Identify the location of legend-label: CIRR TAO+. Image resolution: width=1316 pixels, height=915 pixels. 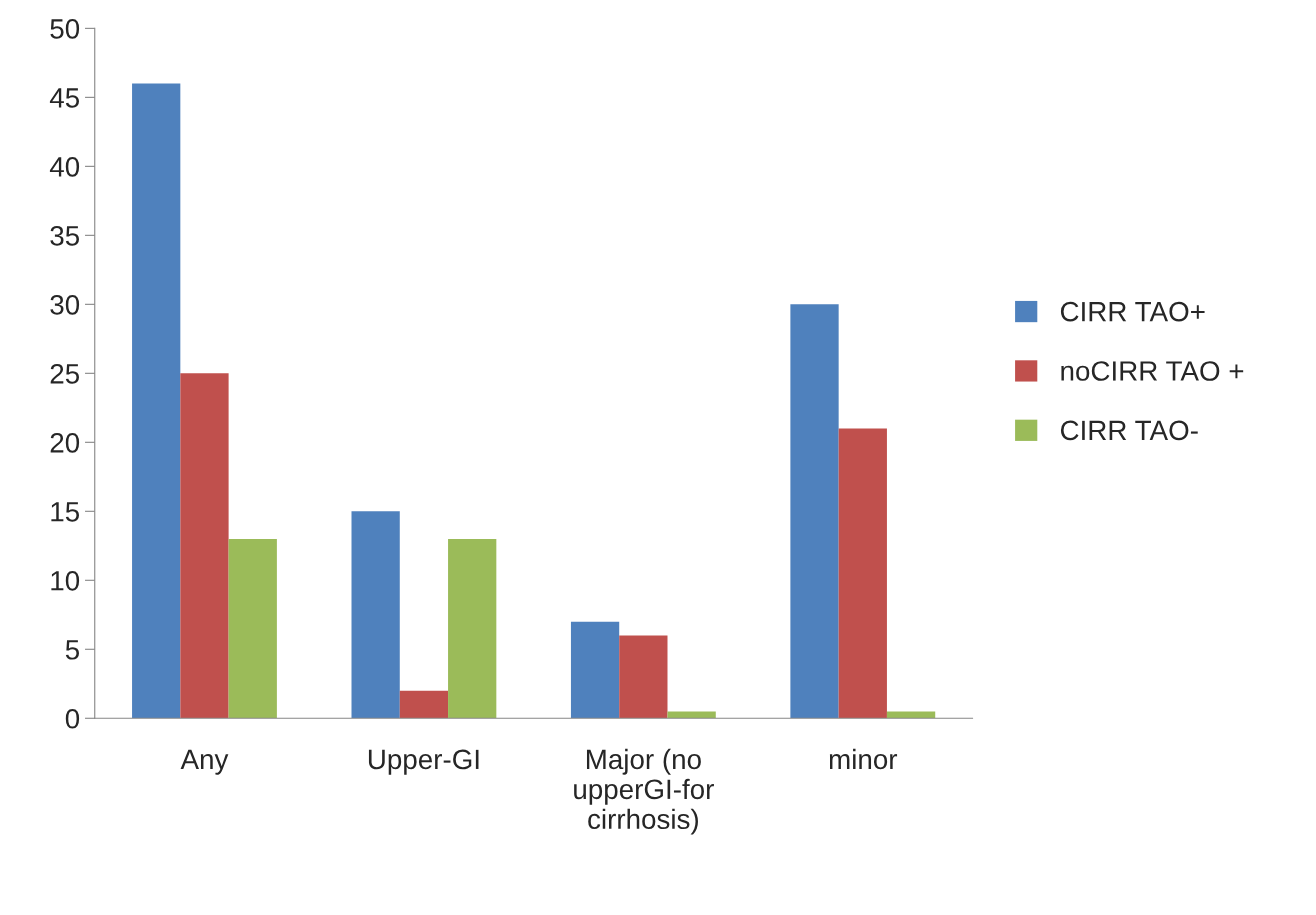
(1132, 311).